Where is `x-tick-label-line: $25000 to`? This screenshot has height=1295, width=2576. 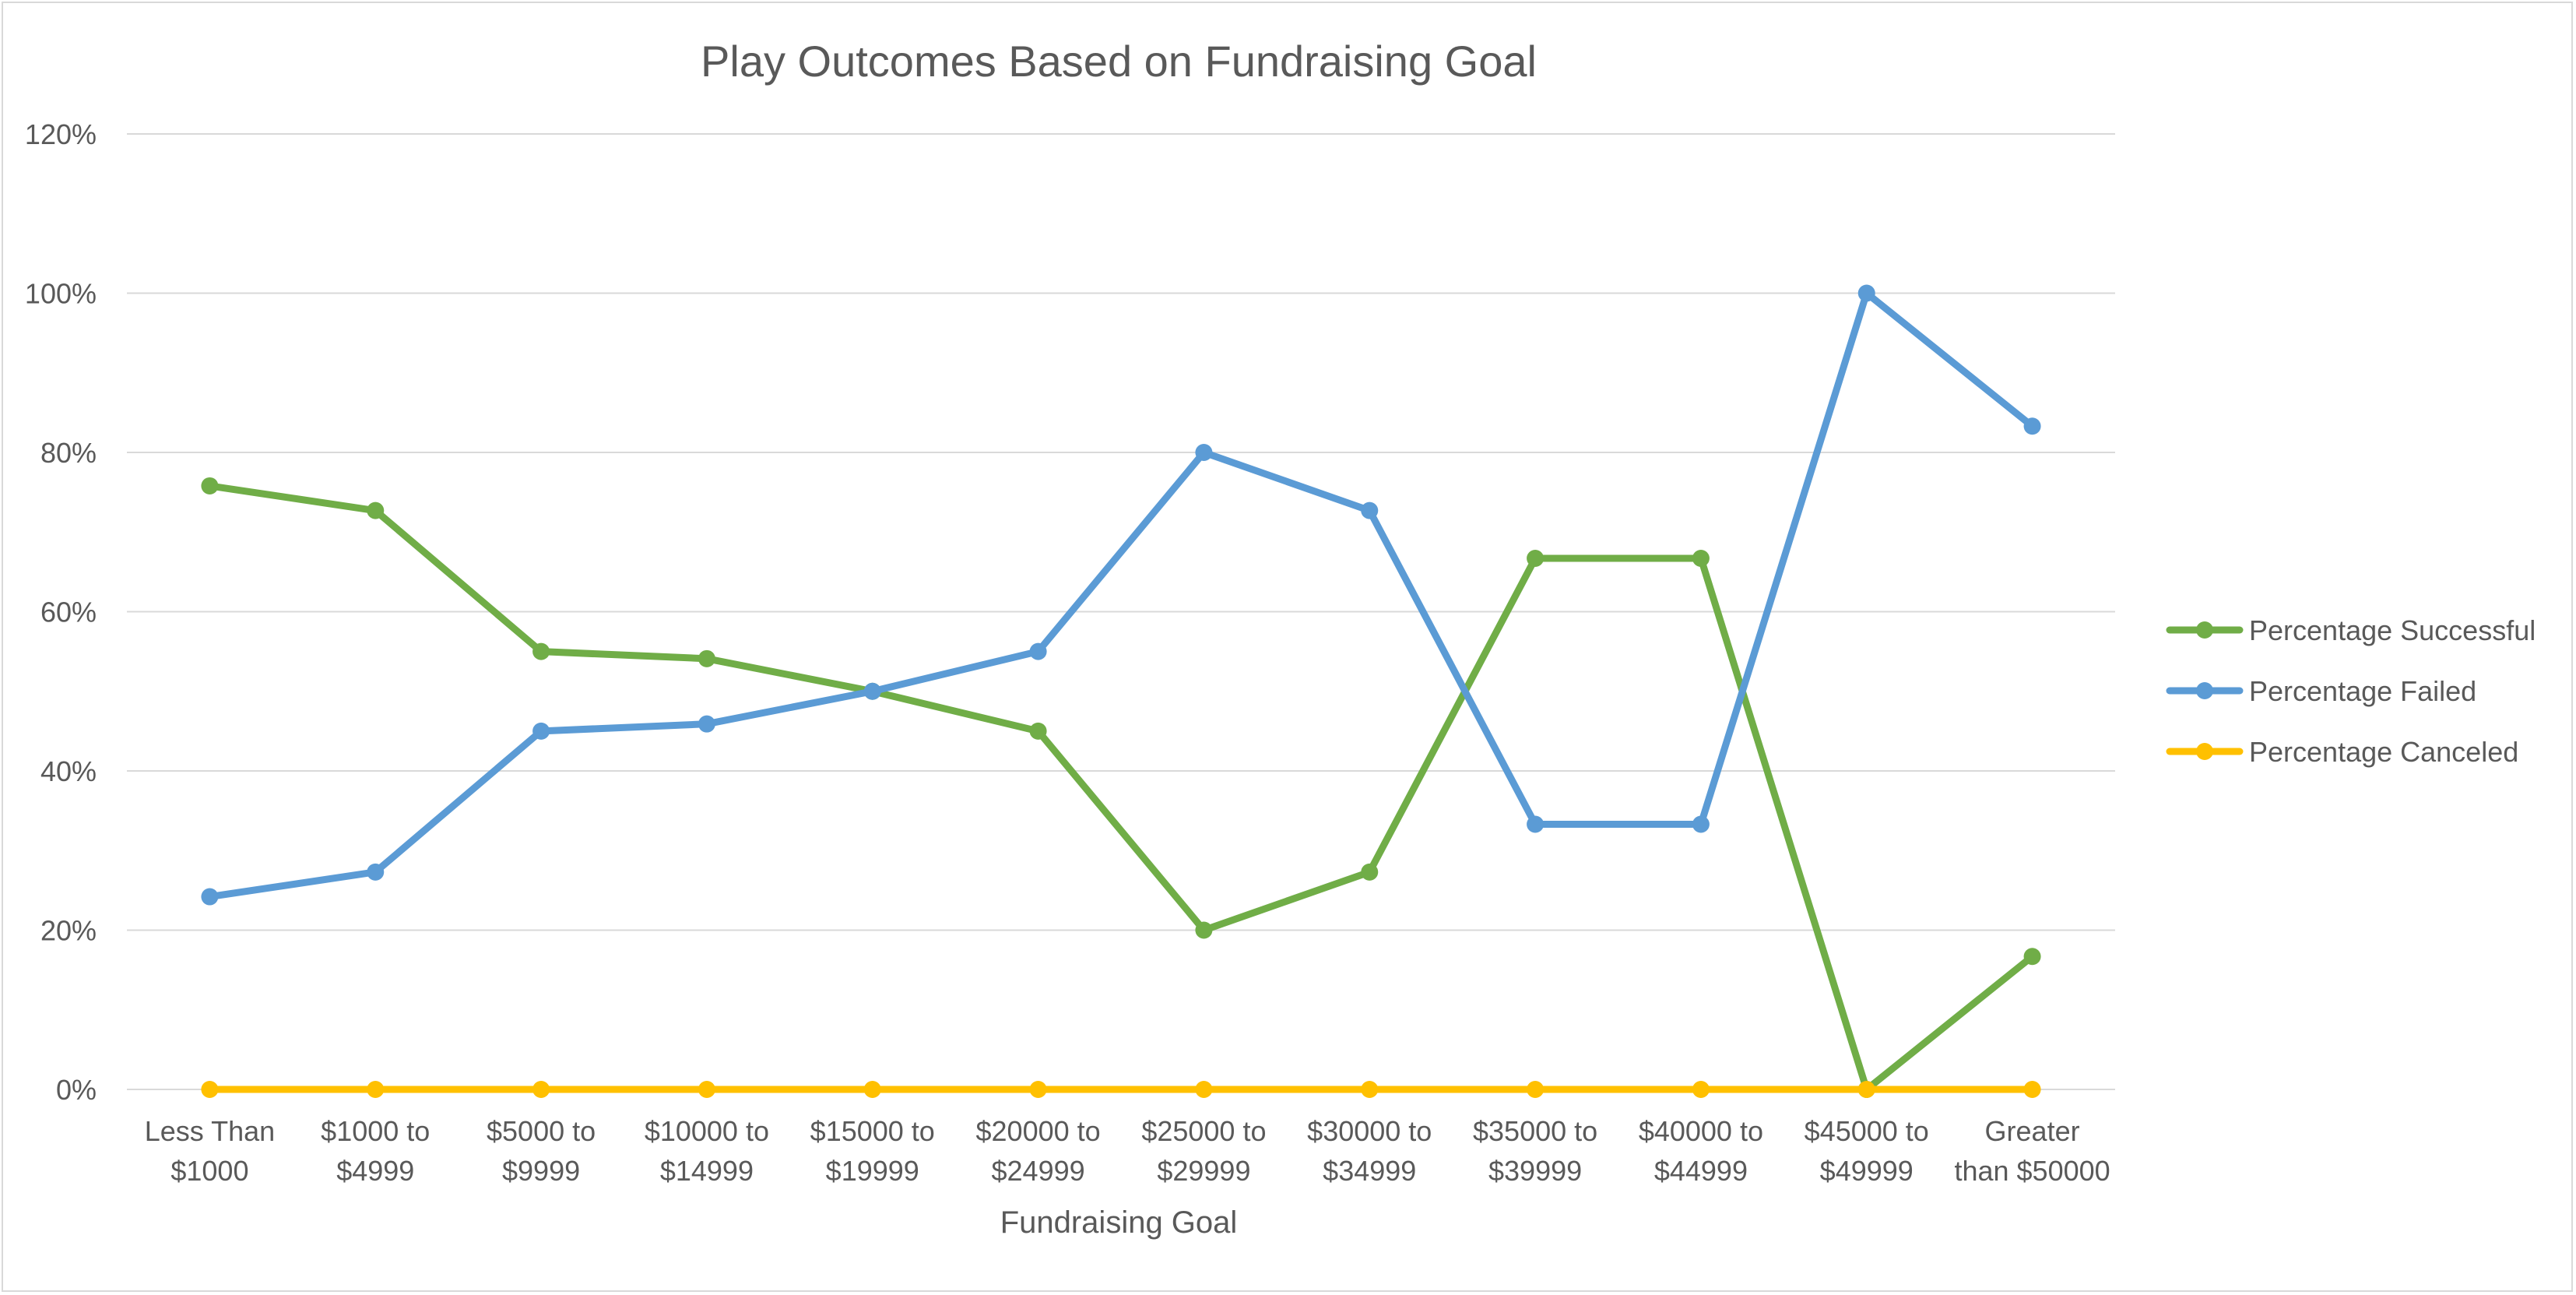
x-tick-label-line: $25000 to is located at coordinates (1203, 1131).